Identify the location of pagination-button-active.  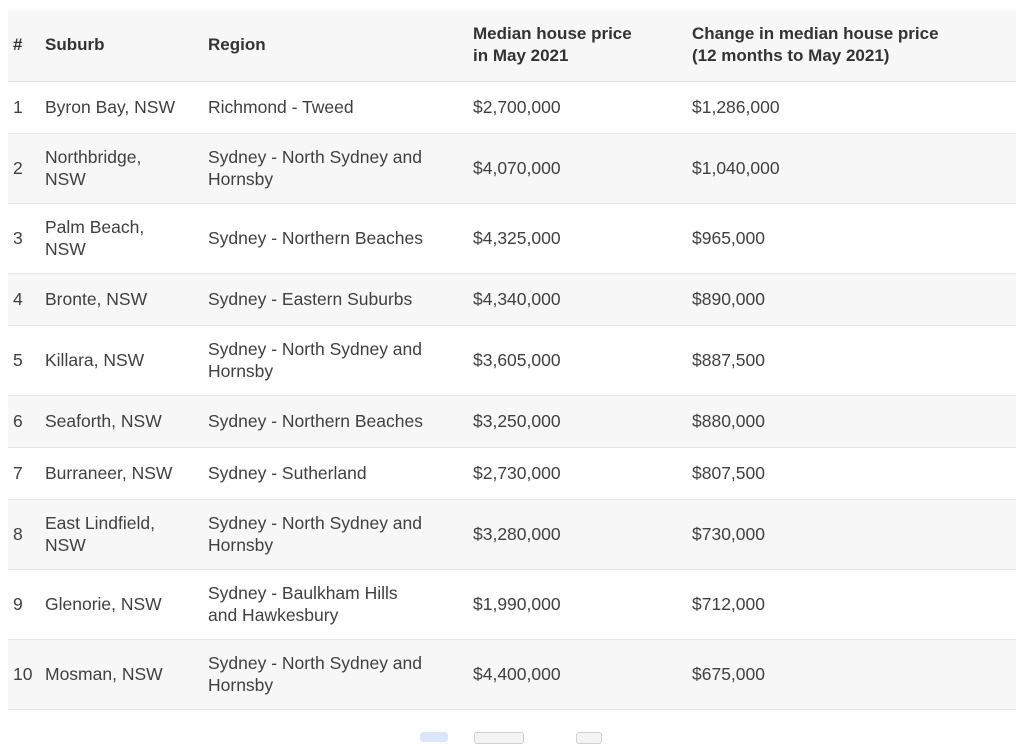
(434, 737).